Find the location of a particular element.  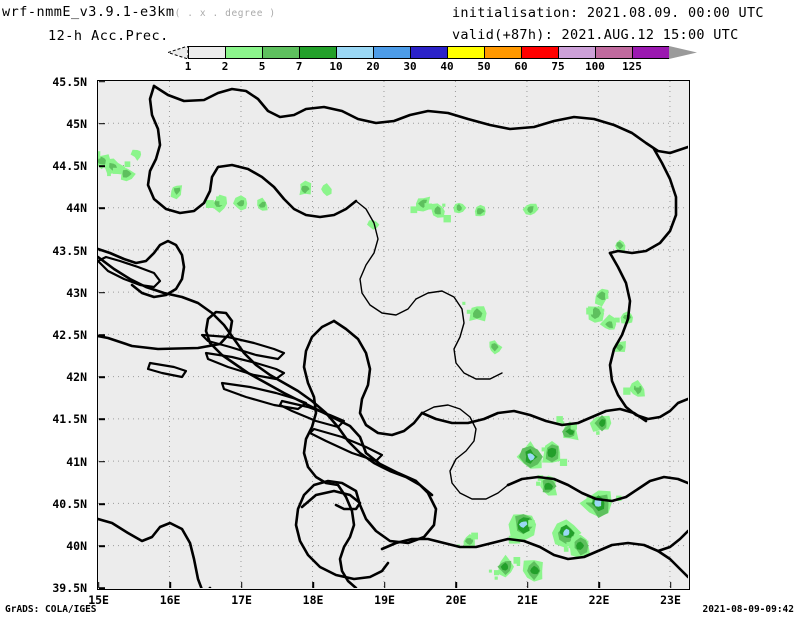

colorbar-label-75: 75 is located at coordinates (558, 66).